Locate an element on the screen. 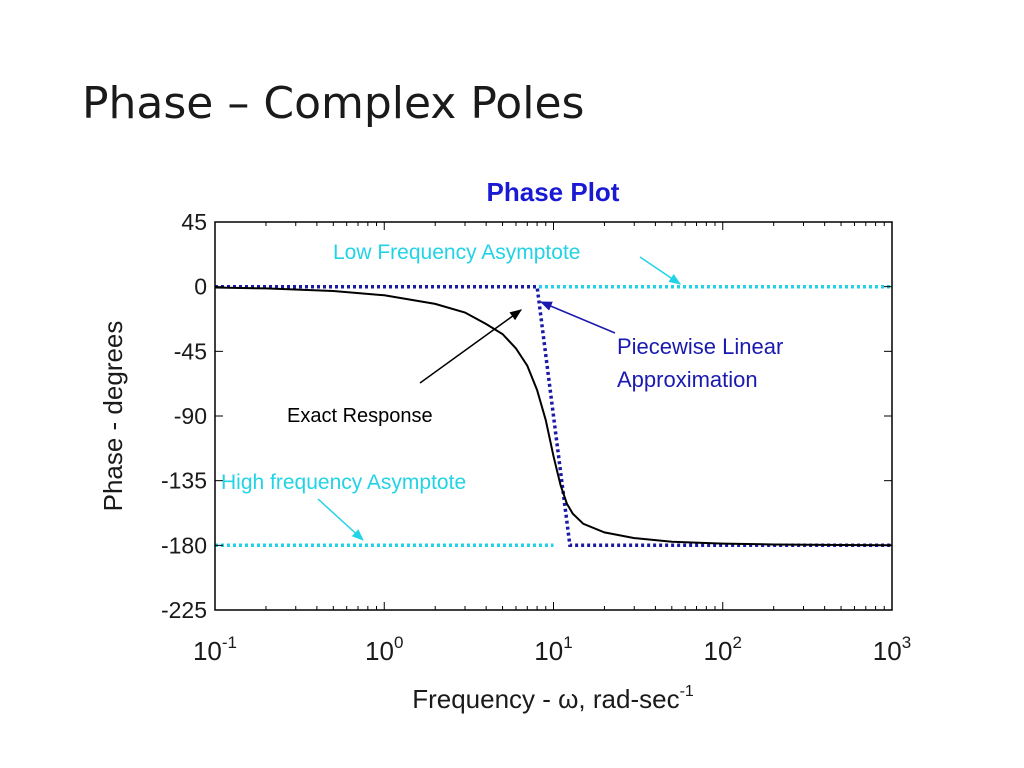  arrow-exact-response is located at coordinates (470, 346).